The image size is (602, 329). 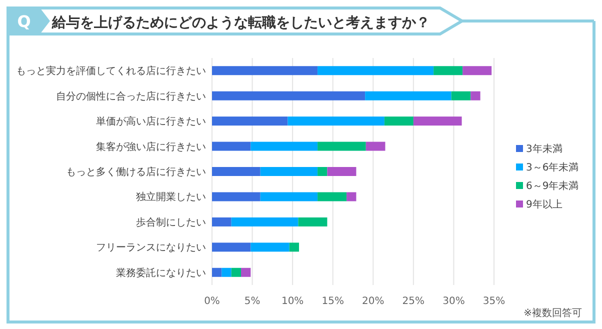 What do you see at coordinates (240, 22) in the screenshot?
I see `chart-title: 給与を上げるためにどのような転職をしたいと考えますか？` at bounding box center [240, 22].